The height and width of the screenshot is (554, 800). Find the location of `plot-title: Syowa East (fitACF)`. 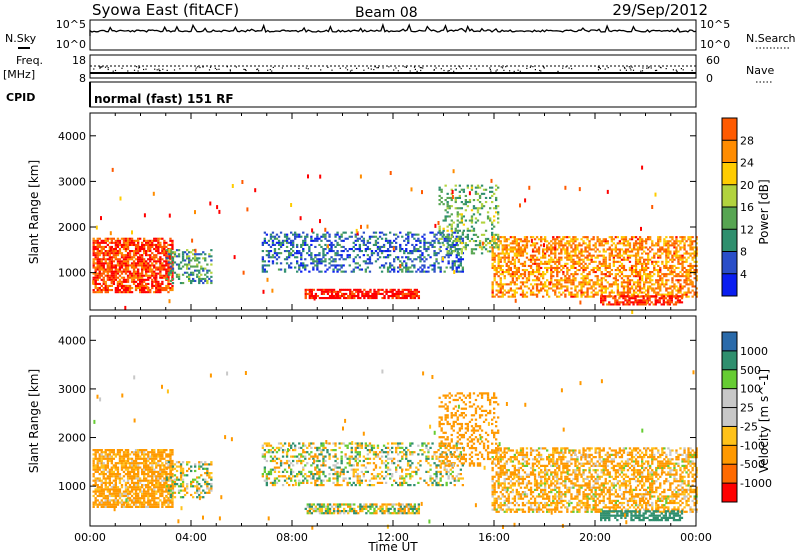

plot-title: Syowa East (fitACF) is located at coordinates (165, 10).